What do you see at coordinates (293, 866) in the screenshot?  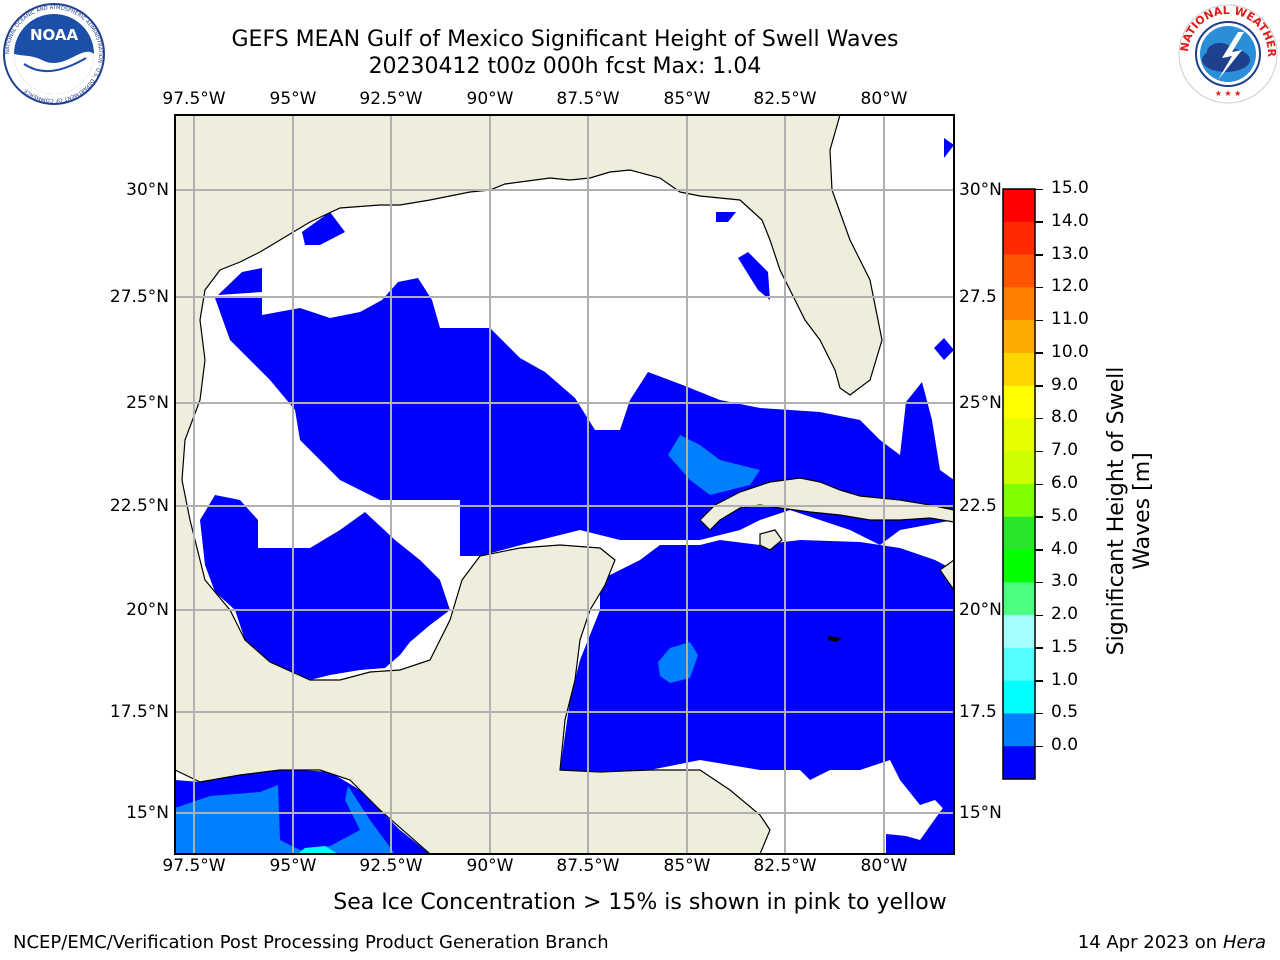 I see `lon-tick-bottom: 95°W` at bounding box center [293, 866].